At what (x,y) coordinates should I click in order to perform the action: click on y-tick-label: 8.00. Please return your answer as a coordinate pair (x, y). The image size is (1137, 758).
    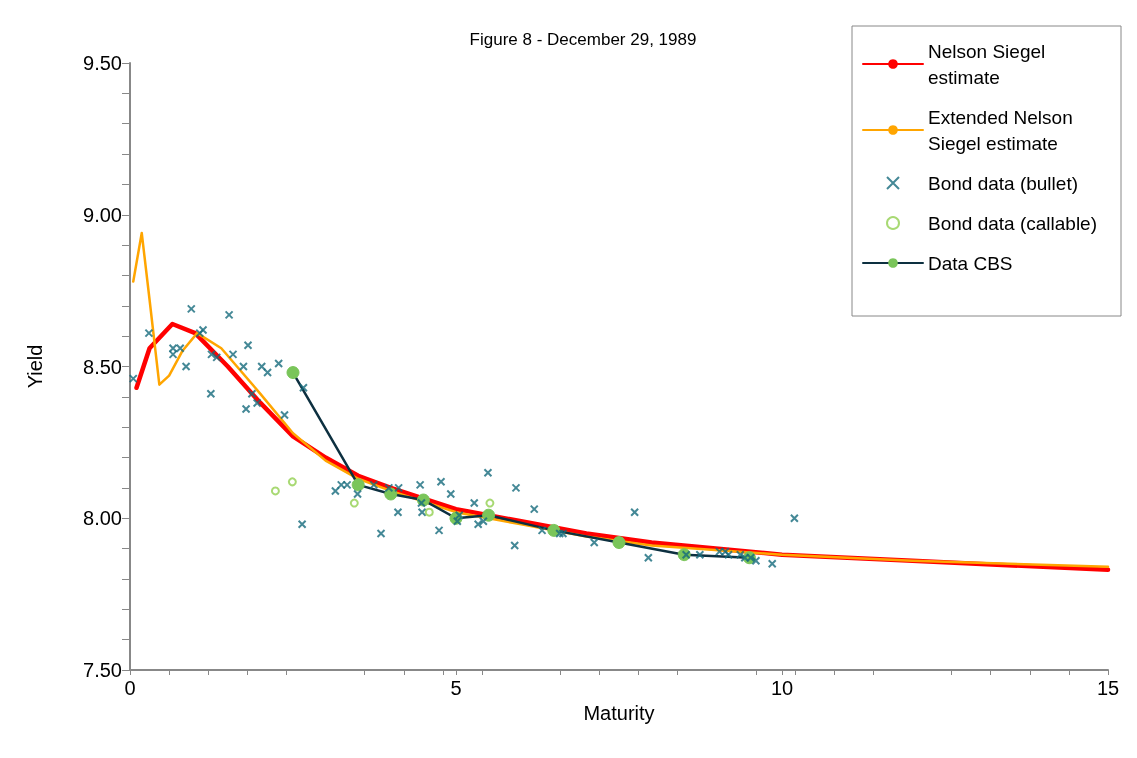
    Looking at the image, I should click on (102, 518).